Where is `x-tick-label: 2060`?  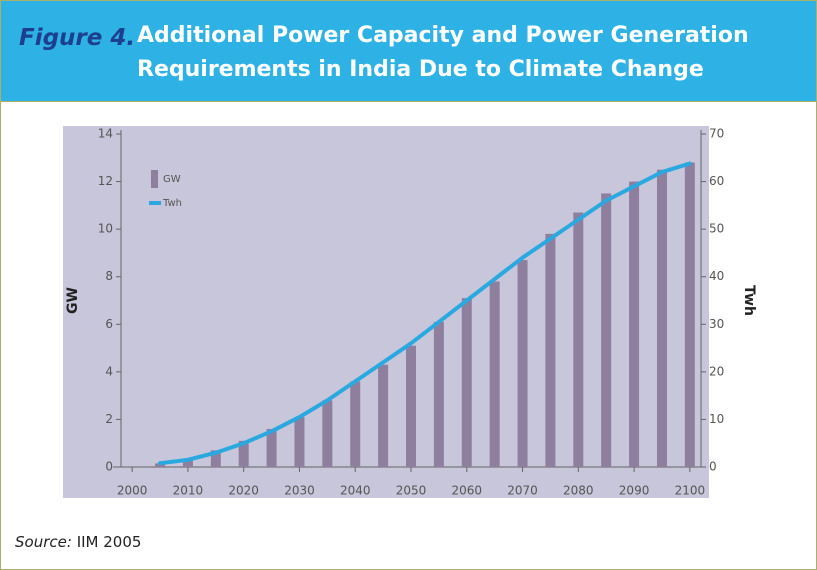 x-tick-label: 2060 is located at coordinates (466, 491).